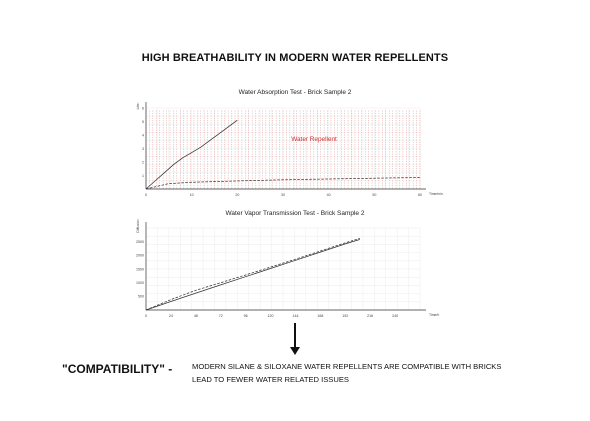 Image resolution: width=590 pixels, height=421 pixels. What do you see at coordinates (246, 316) in the screenshot?
I see `x-tick-label: 96` at bounding box center [246, 316].